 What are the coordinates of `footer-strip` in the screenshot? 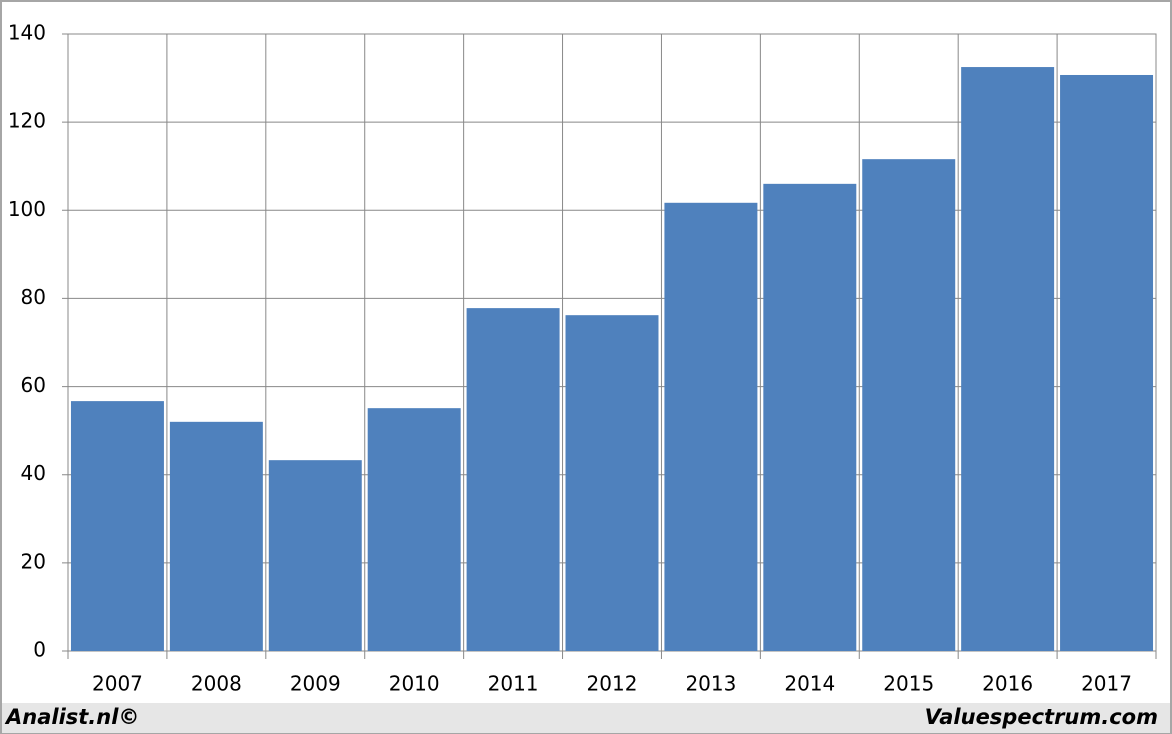 It's located at (586, 718).